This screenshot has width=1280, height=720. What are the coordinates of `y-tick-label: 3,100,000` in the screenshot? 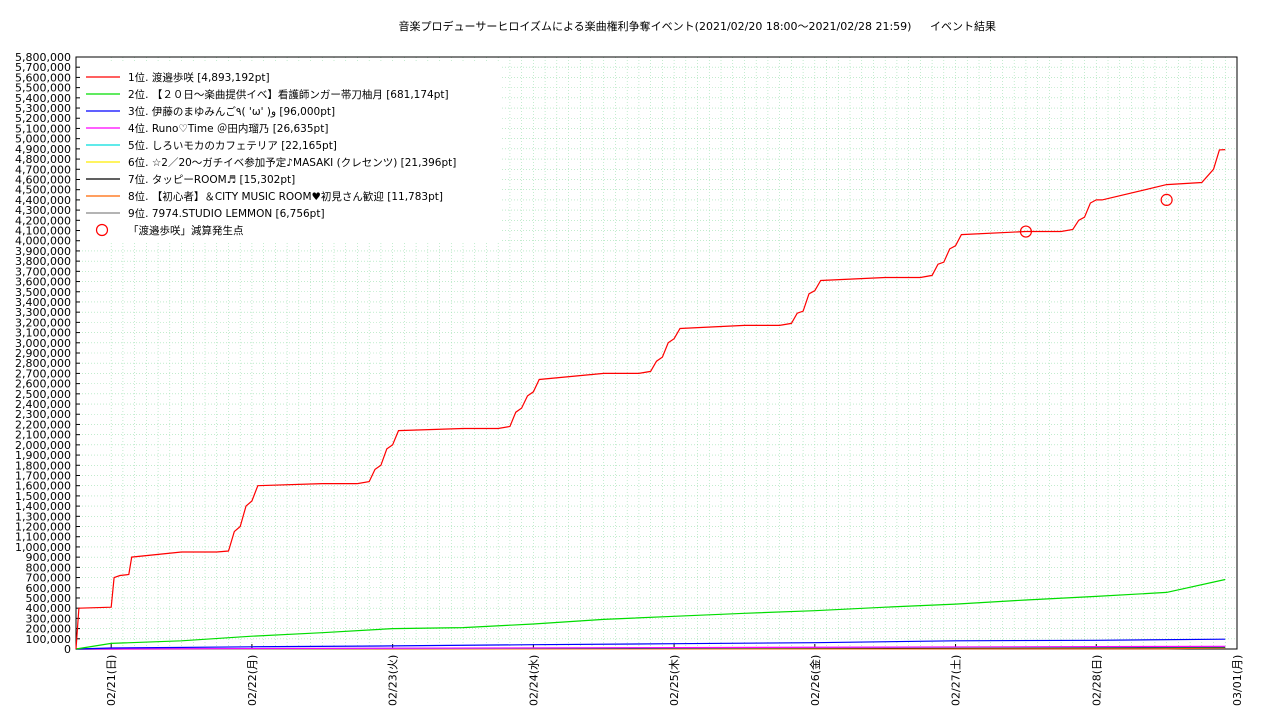 It's located at (43, 333).